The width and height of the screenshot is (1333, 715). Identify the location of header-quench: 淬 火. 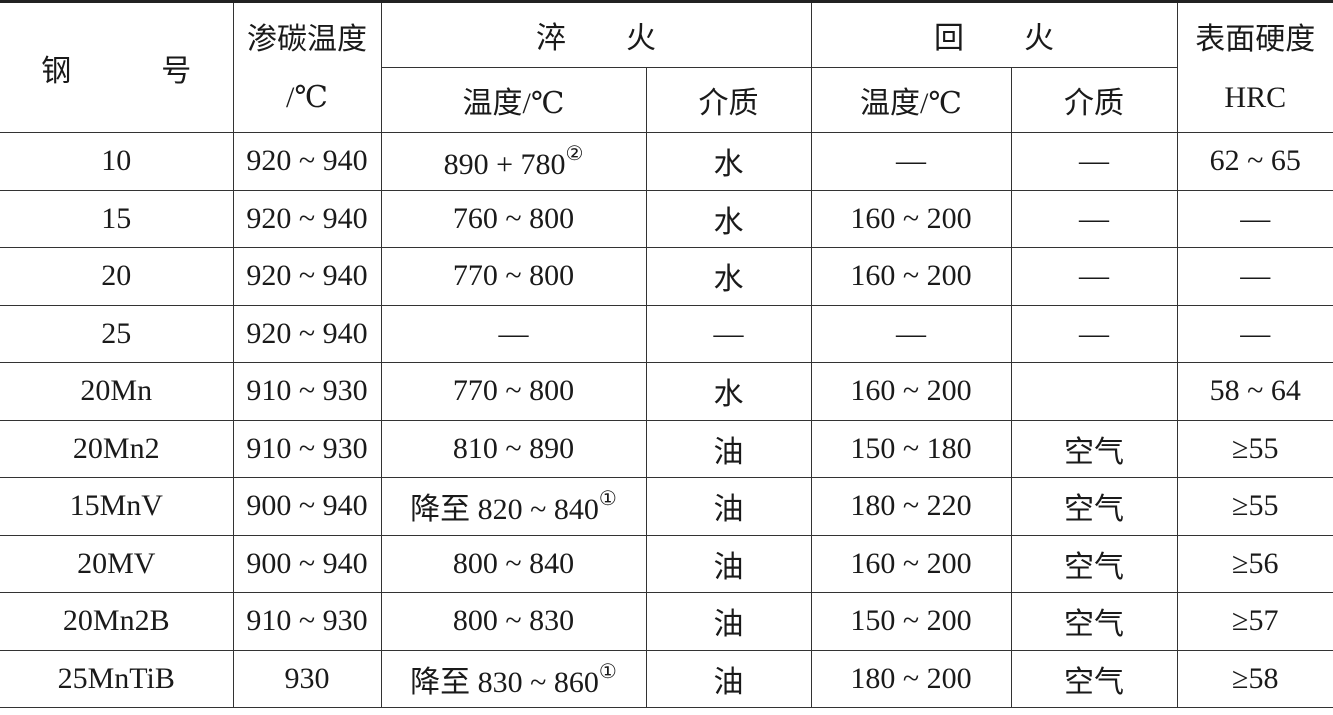
(596, 34).